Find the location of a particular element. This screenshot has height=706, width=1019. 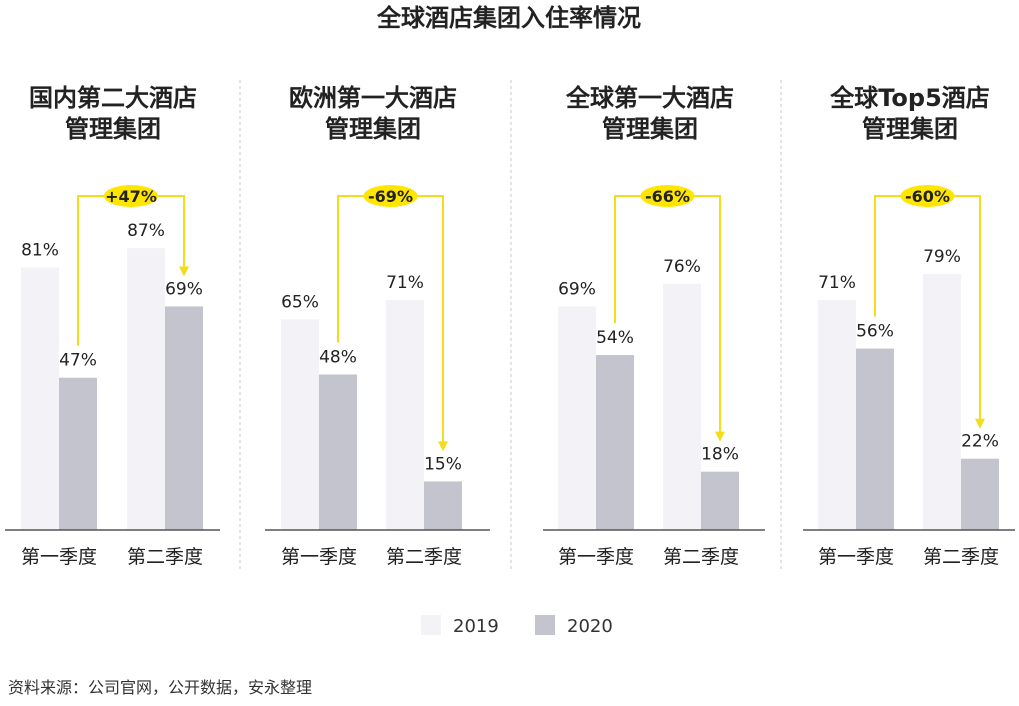

data-label: 65% is located at coordinates (300, 302).